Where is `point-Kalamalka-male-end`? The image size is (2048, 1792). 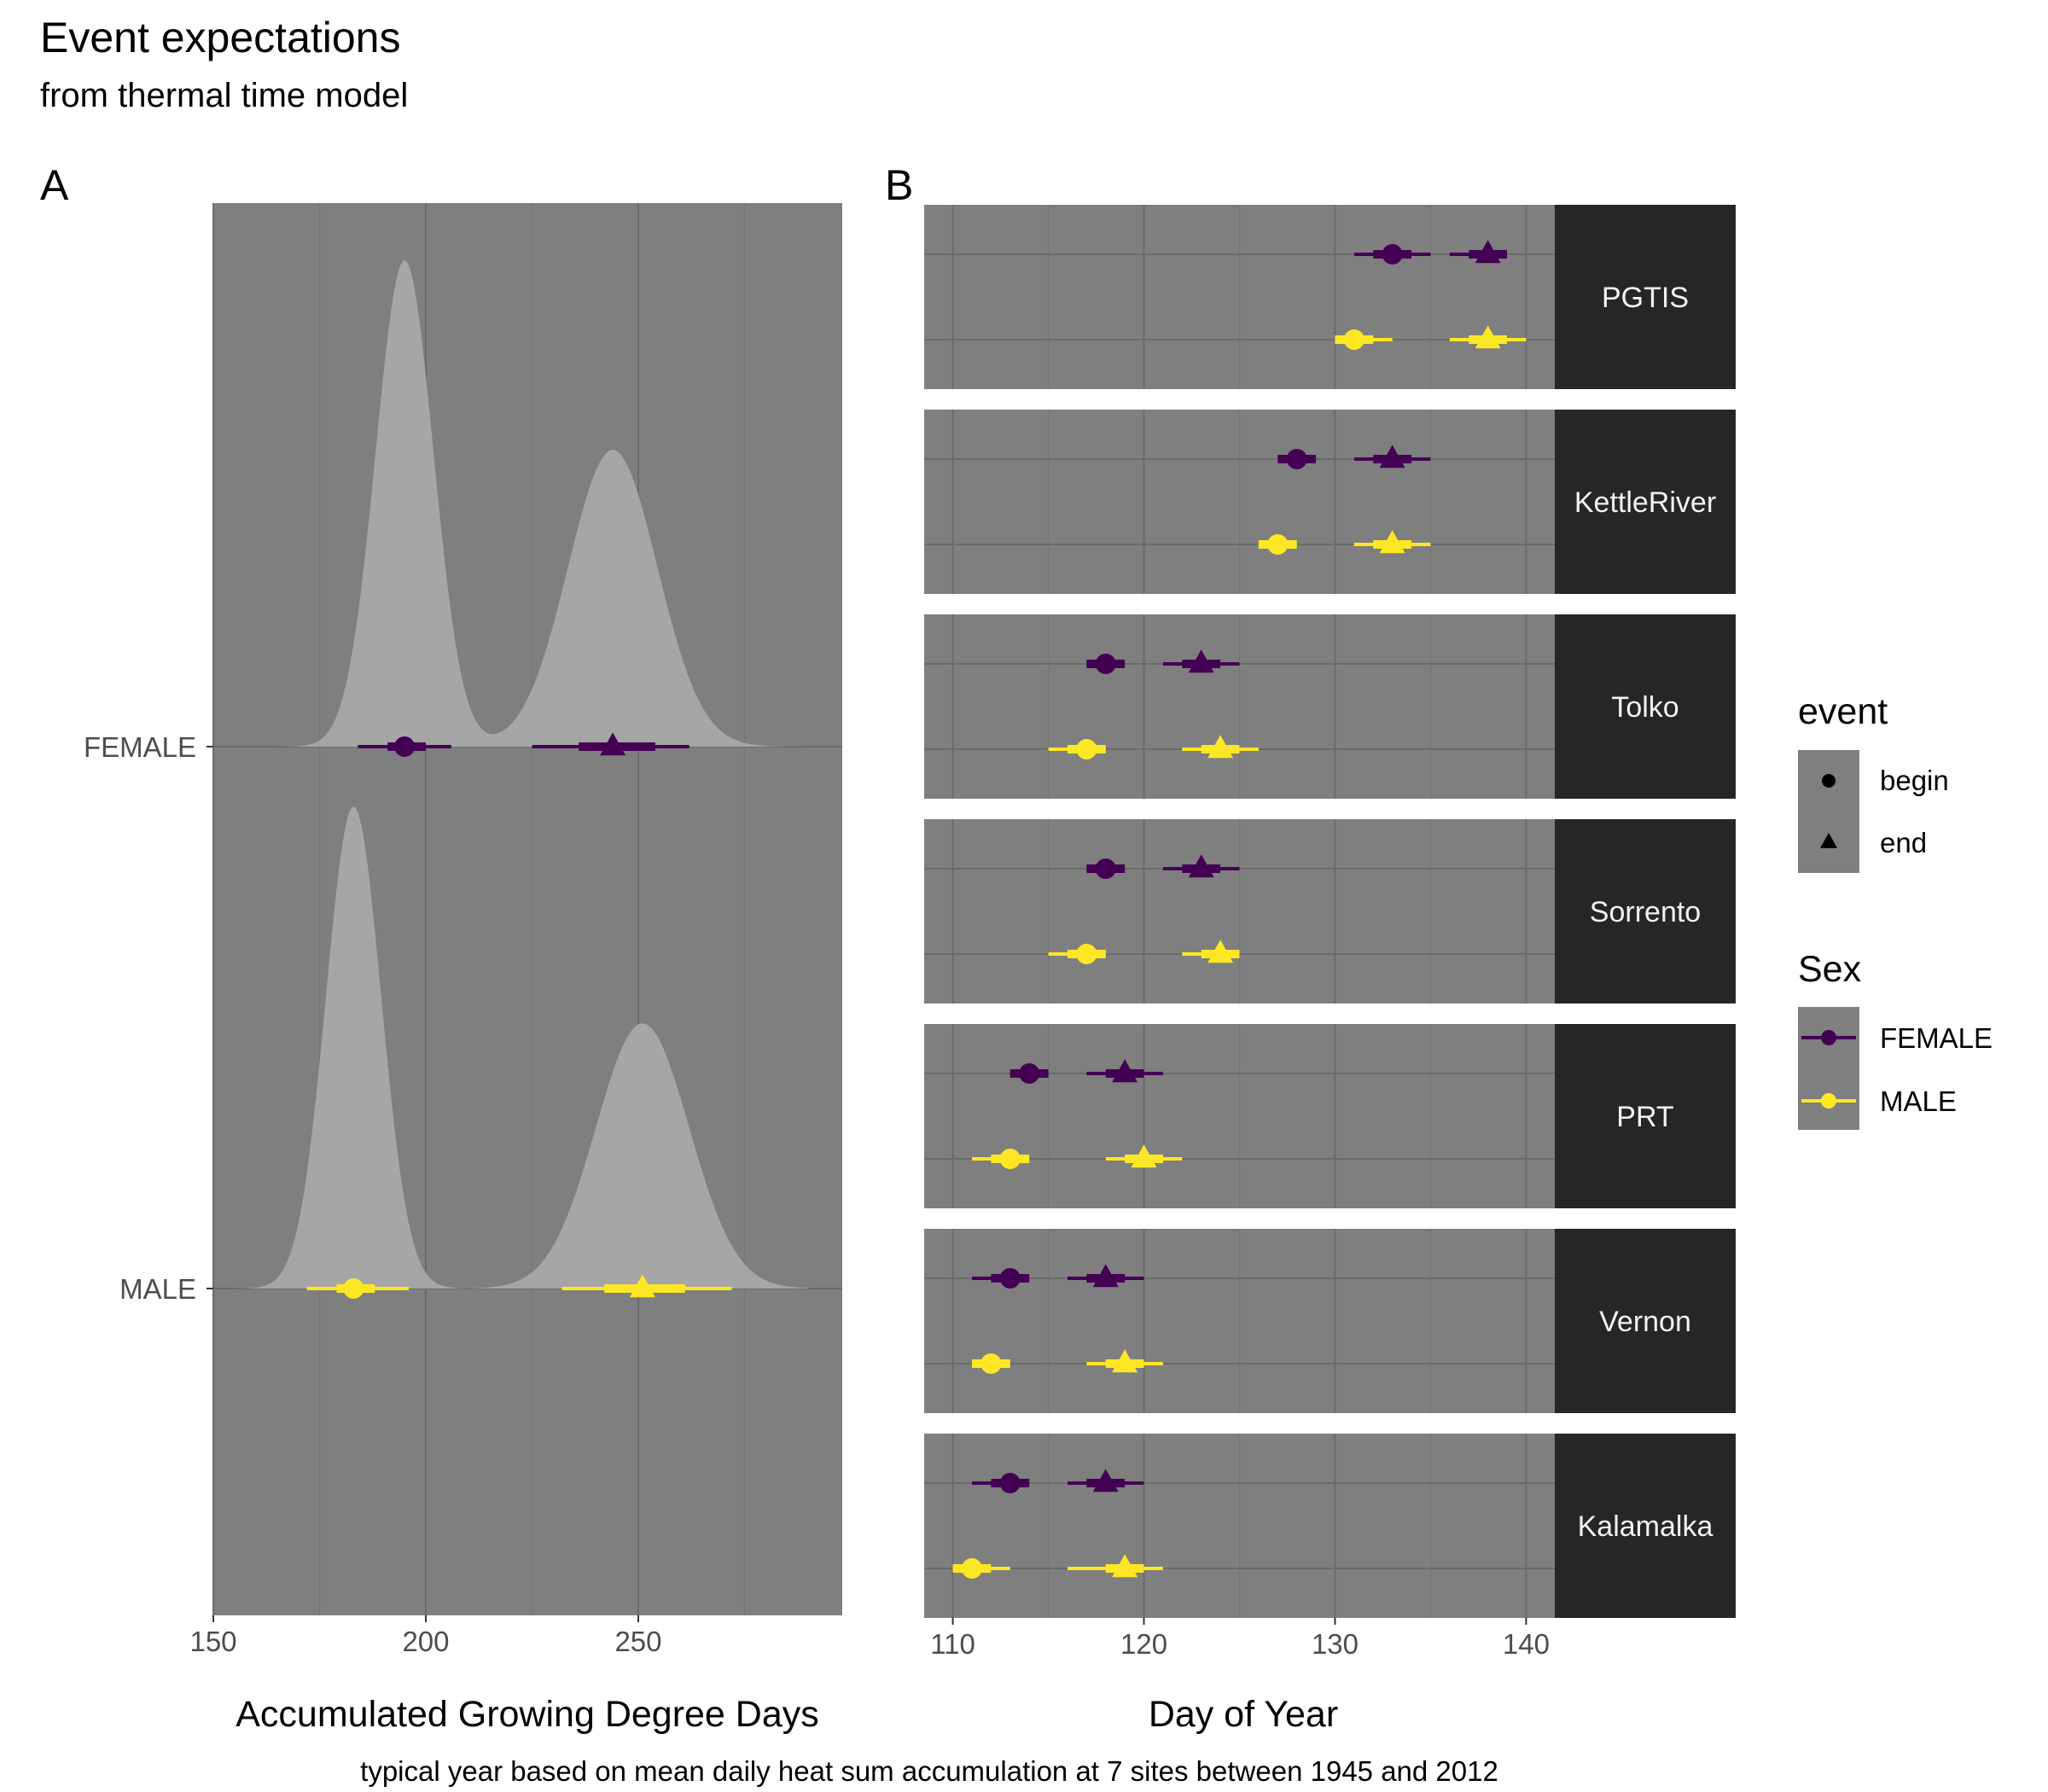 point-Kalamalka-male-end is located at coordinates (1125, 1566).